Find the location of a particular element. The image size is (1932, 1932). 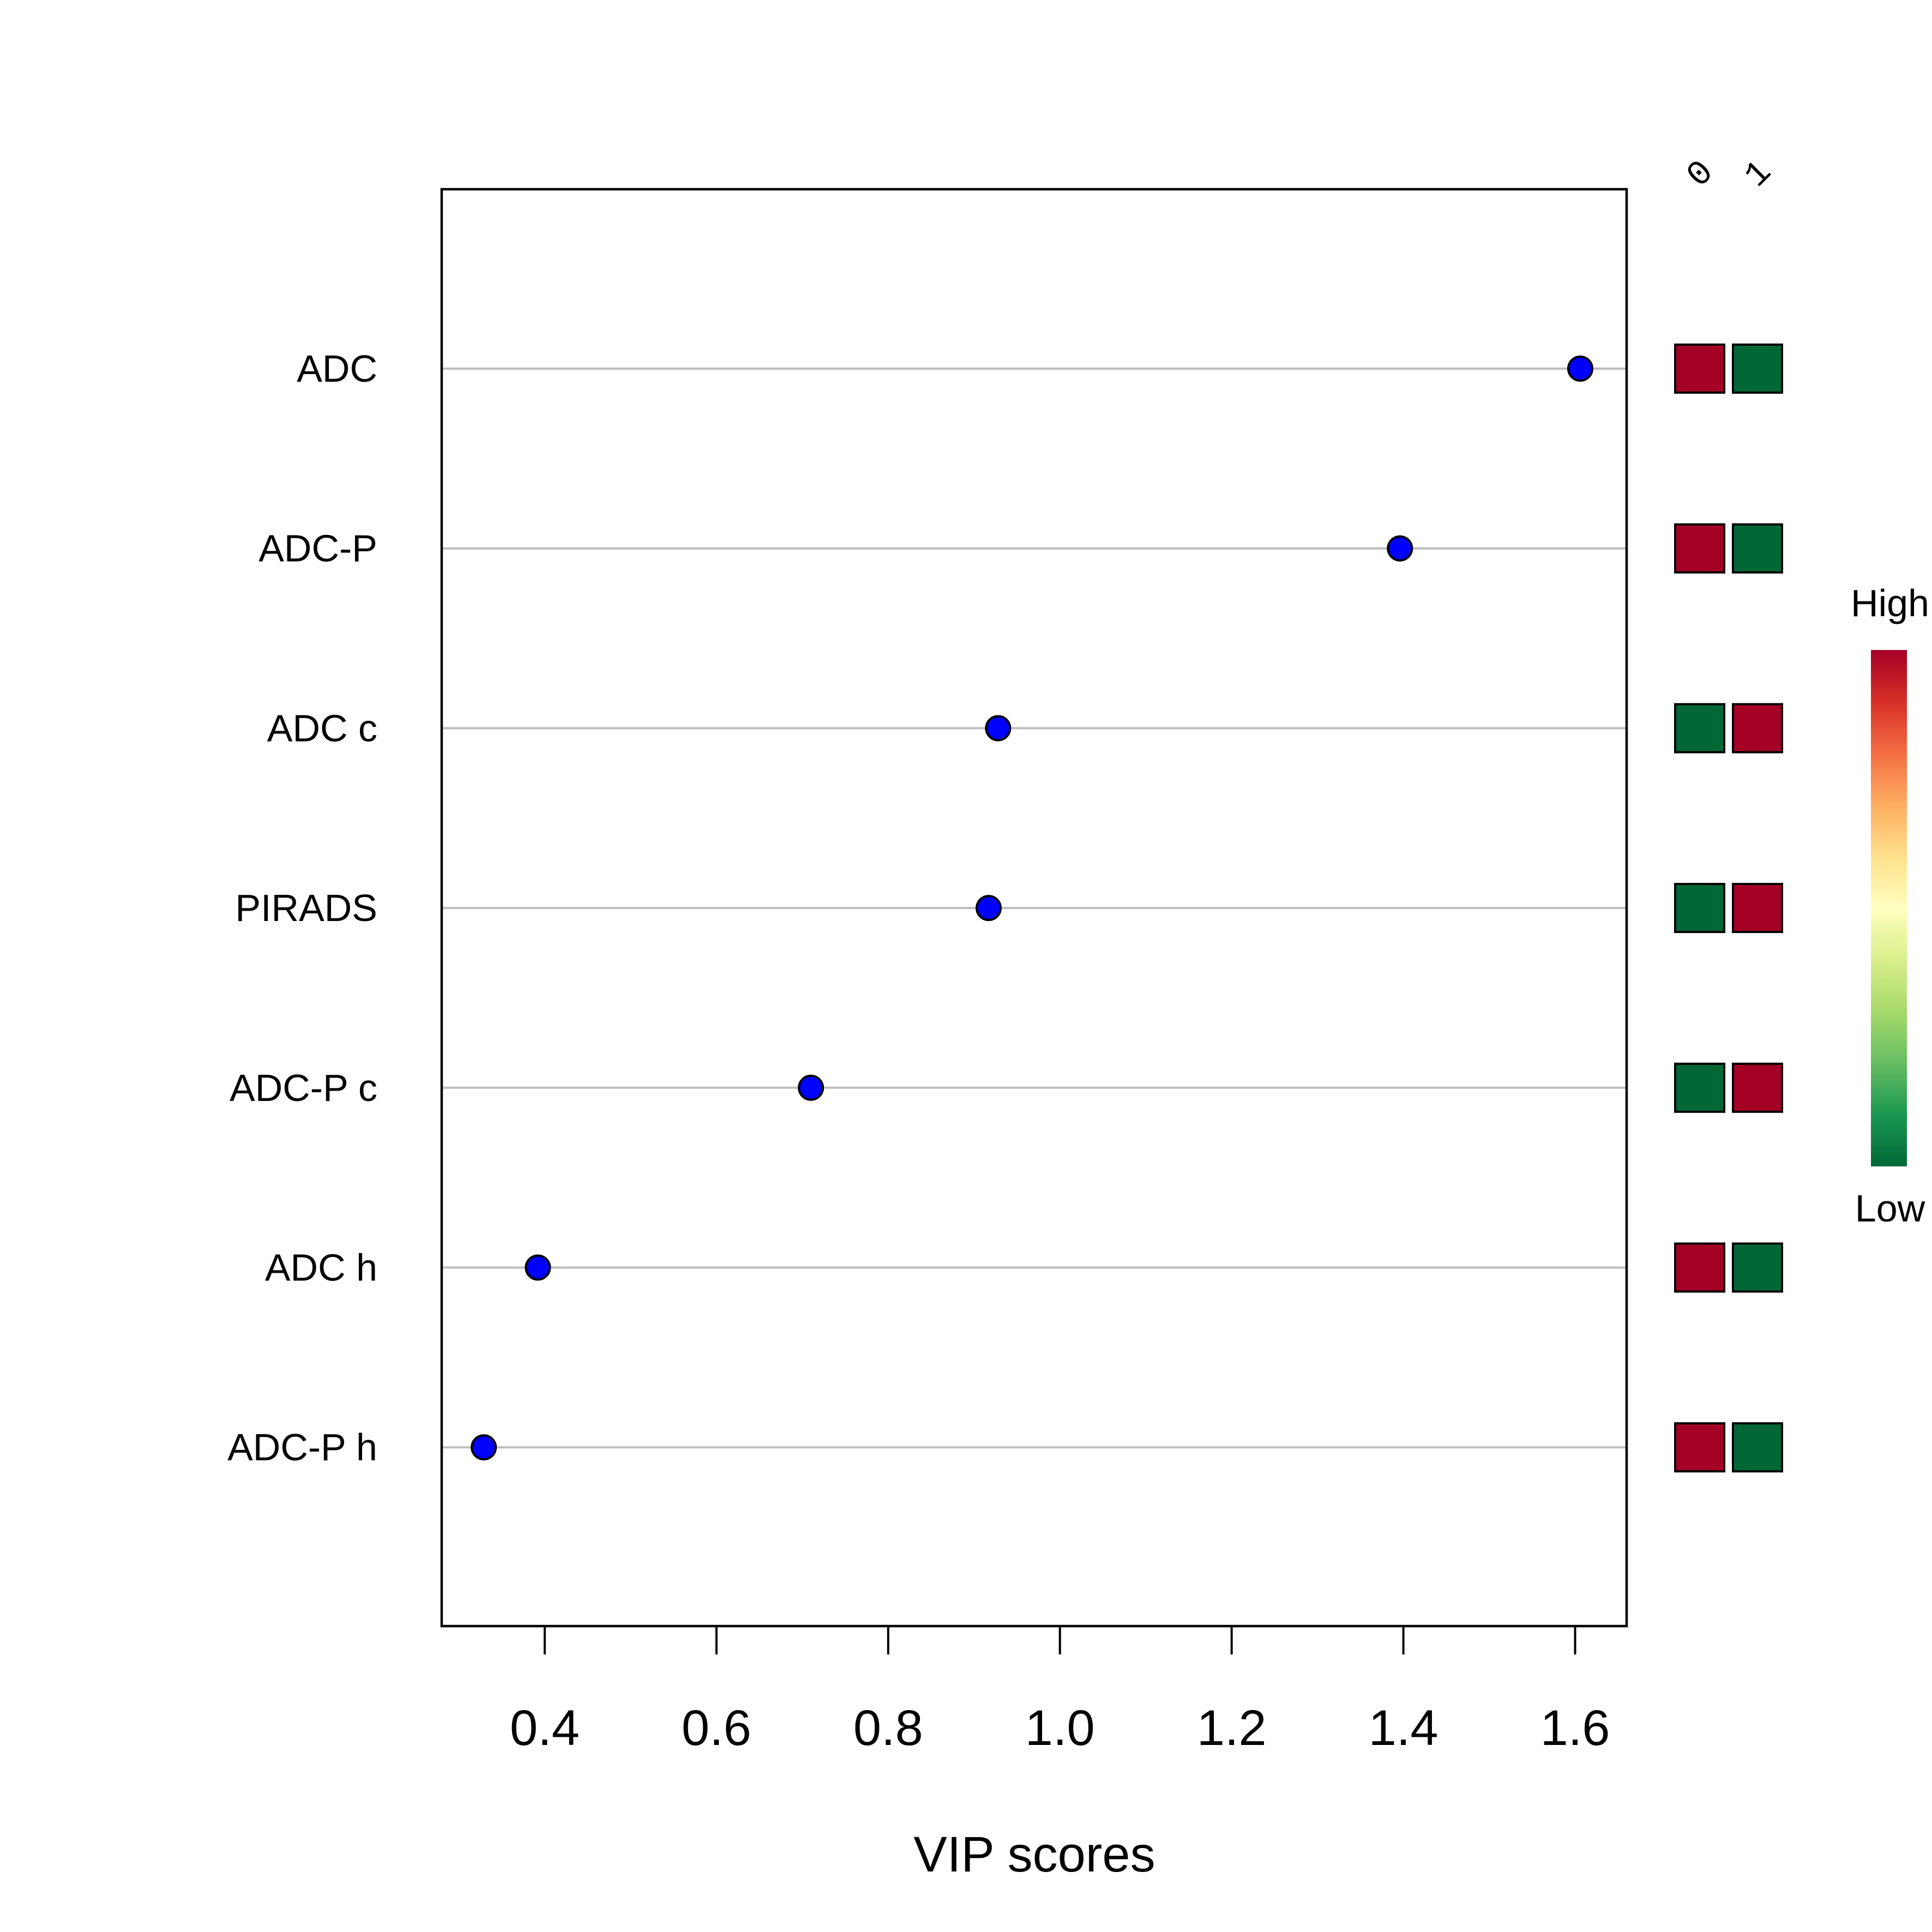

x-axis: 0.4 0.6 0.8 1.0 1.2 1.4 1.6 is located at coordinates (1060, 1690).